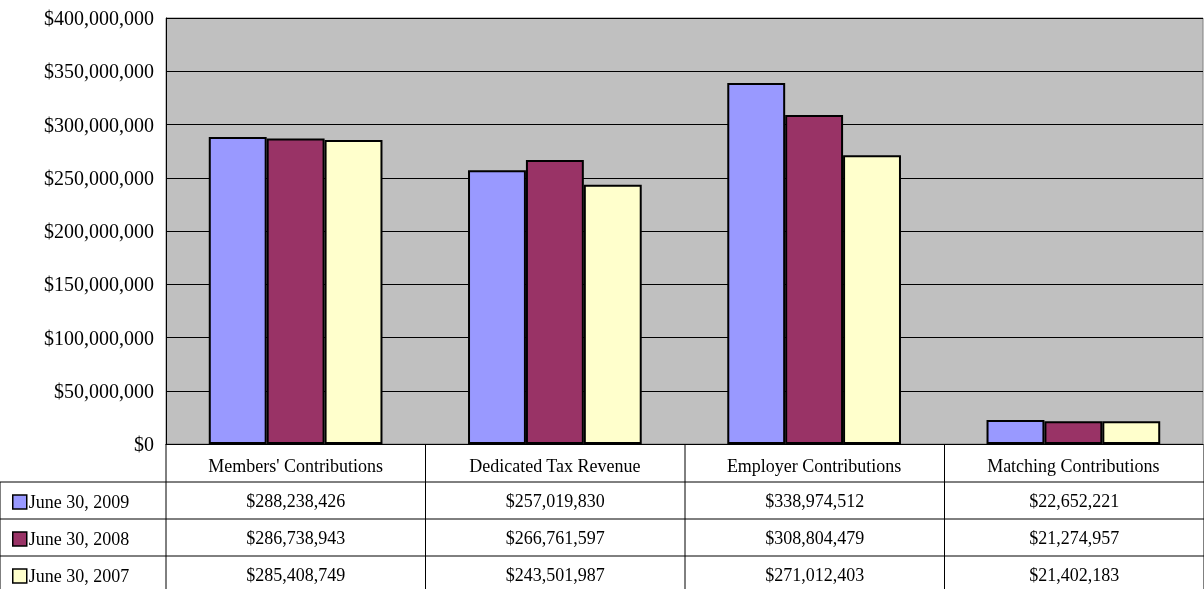 The height and width of the screenshot is (589, 1204). I want to click on data-label: $308,804,479, so click(815, 537).